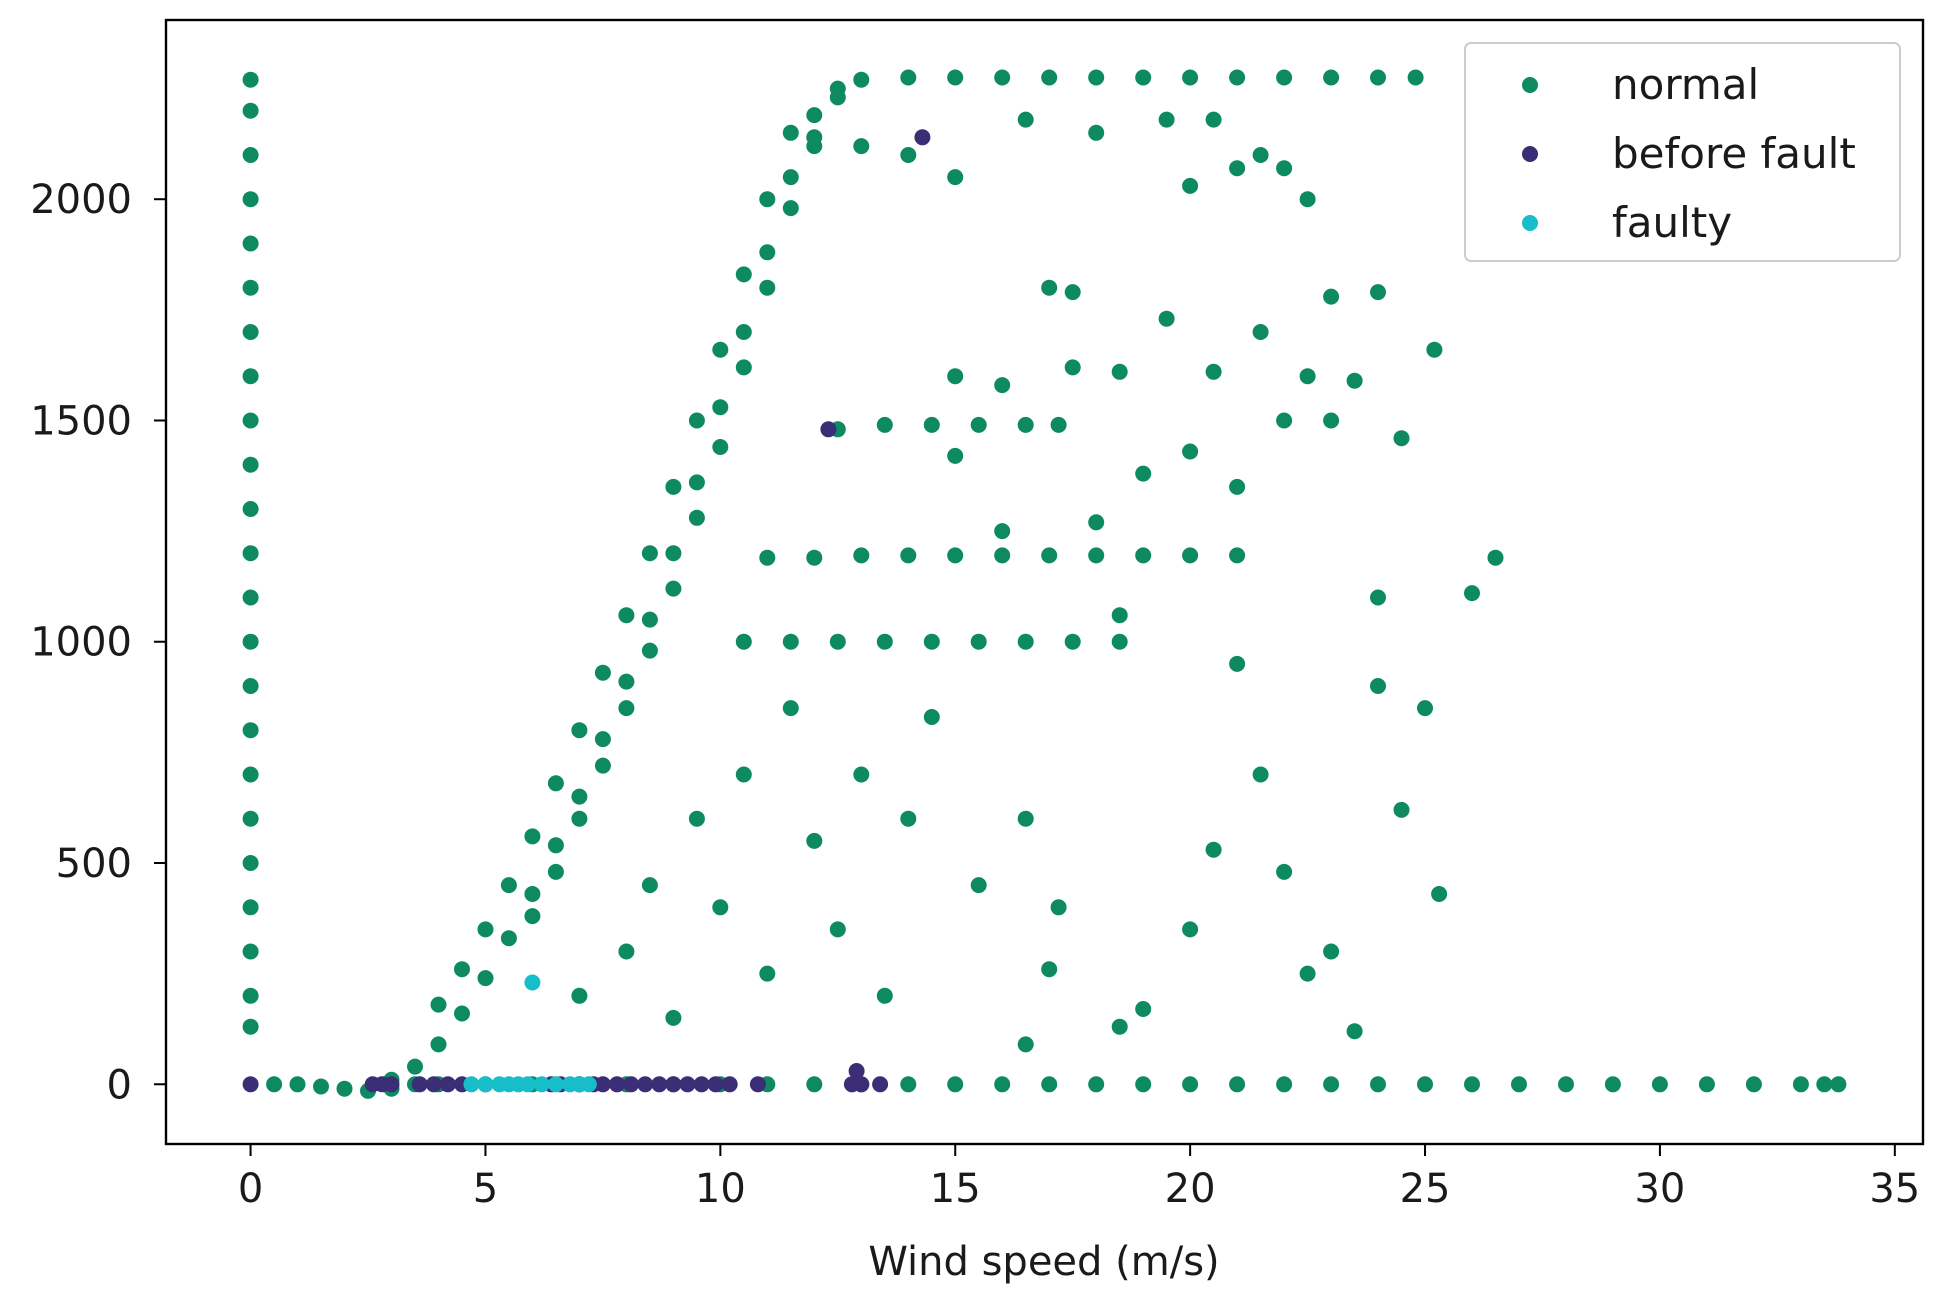 The width and height of the screenshot is (1942, 1299). What do you see at coordinates (1659, 1189) in the screenshot?
I see `x-tick-label: 30` at bounding box center [1659, 1189].